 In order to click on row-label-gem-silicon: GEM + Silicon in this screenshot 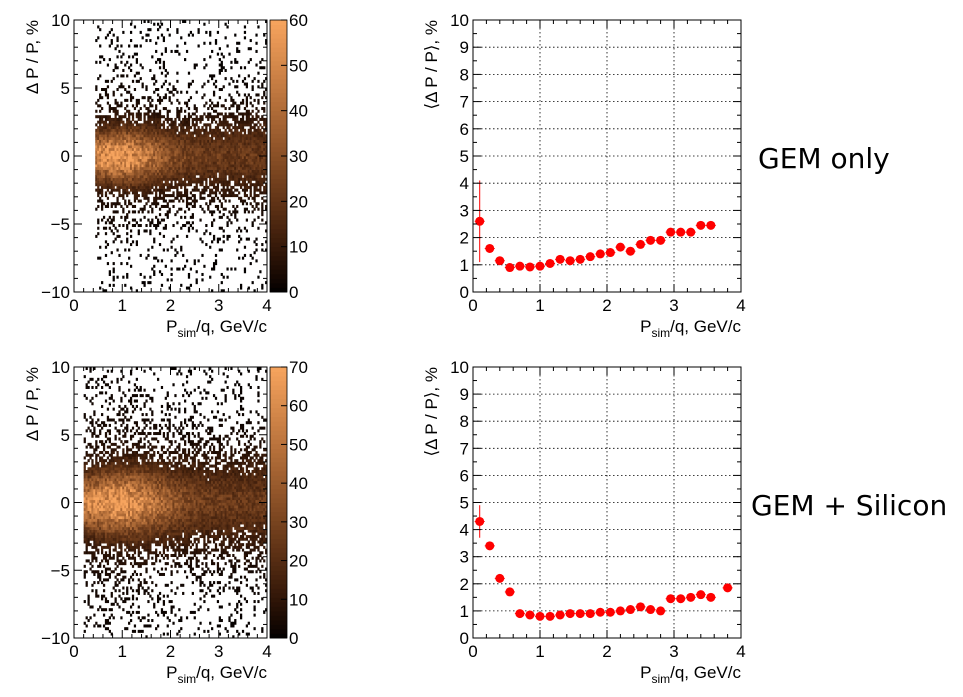, I will do `click(849, 505)`.